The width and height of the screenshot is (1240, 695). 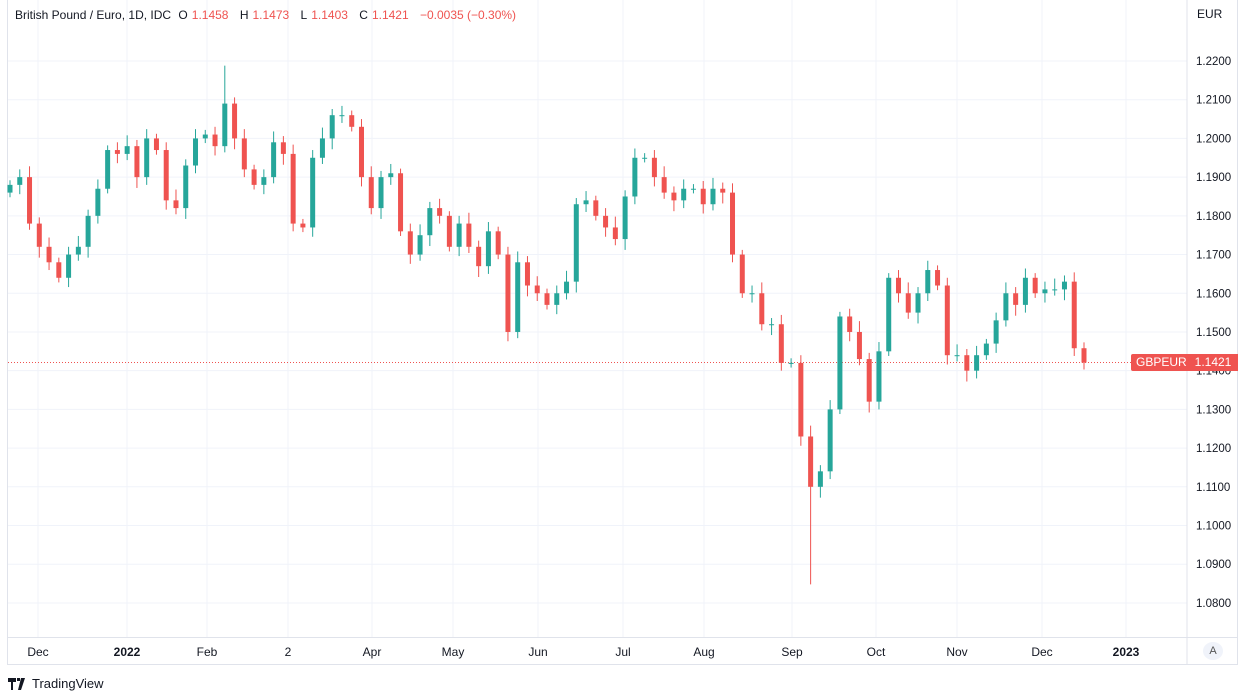 What do you see at coordinates (329, 15) in the screenshot?
I see `low-number: 1.1403` at bounding box center [329, 15].